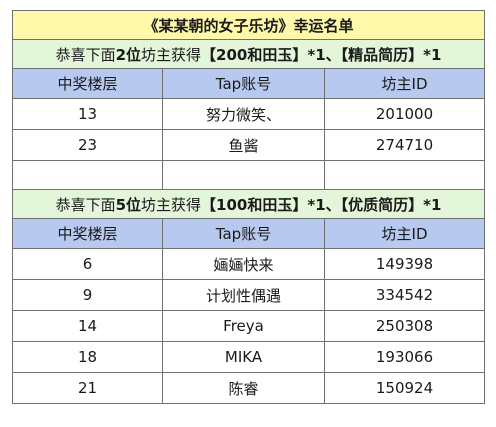 This screenshot has width=496, height=427. Describe the element at coordinates (254, 204) in the screenshot. I see `section-2-prize-1: 【100和田玉】` at that location.